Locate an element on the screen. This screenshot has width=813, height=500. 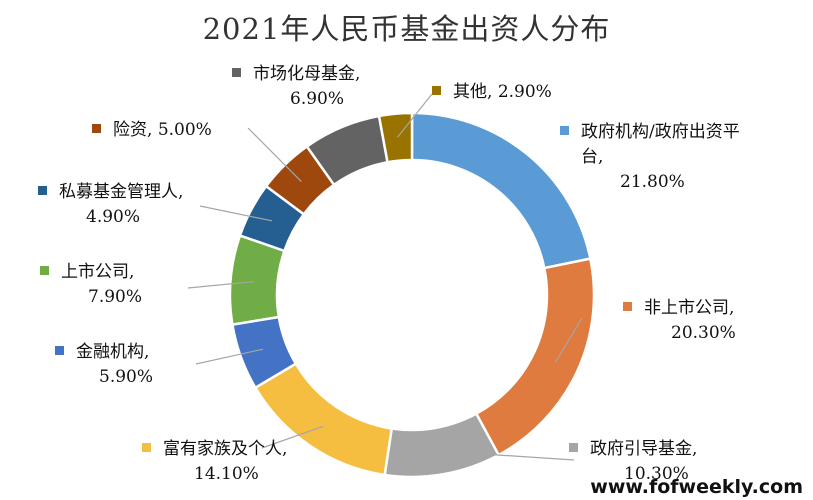
label-7: 险资, 5.00% is located at coordinates (152, 130).